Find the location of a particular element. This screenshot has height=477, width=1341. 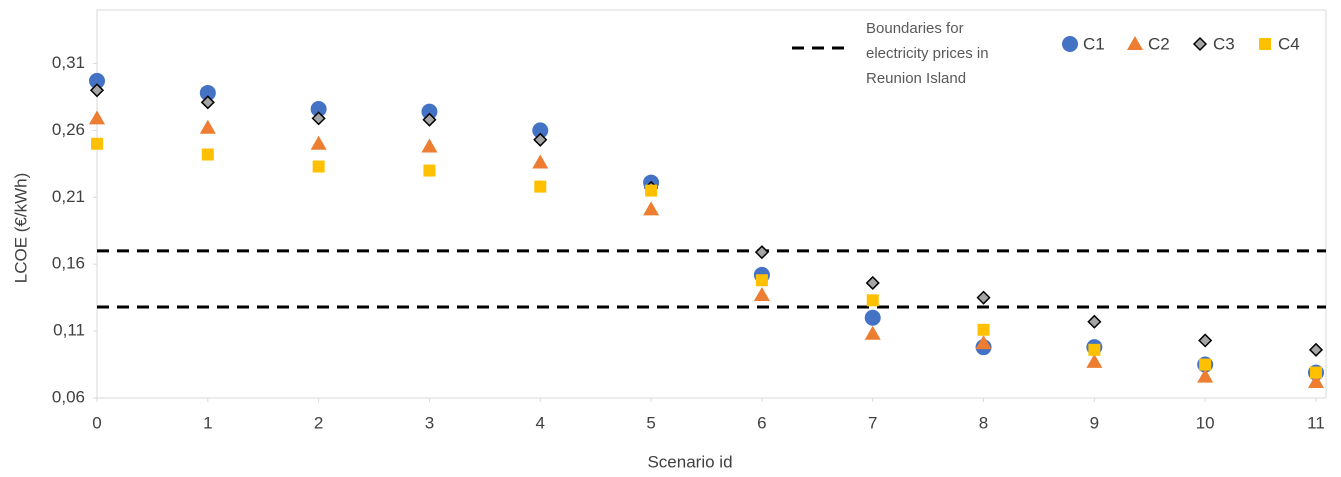

x-tick-label: 1 is located at coordinates (207, 422).